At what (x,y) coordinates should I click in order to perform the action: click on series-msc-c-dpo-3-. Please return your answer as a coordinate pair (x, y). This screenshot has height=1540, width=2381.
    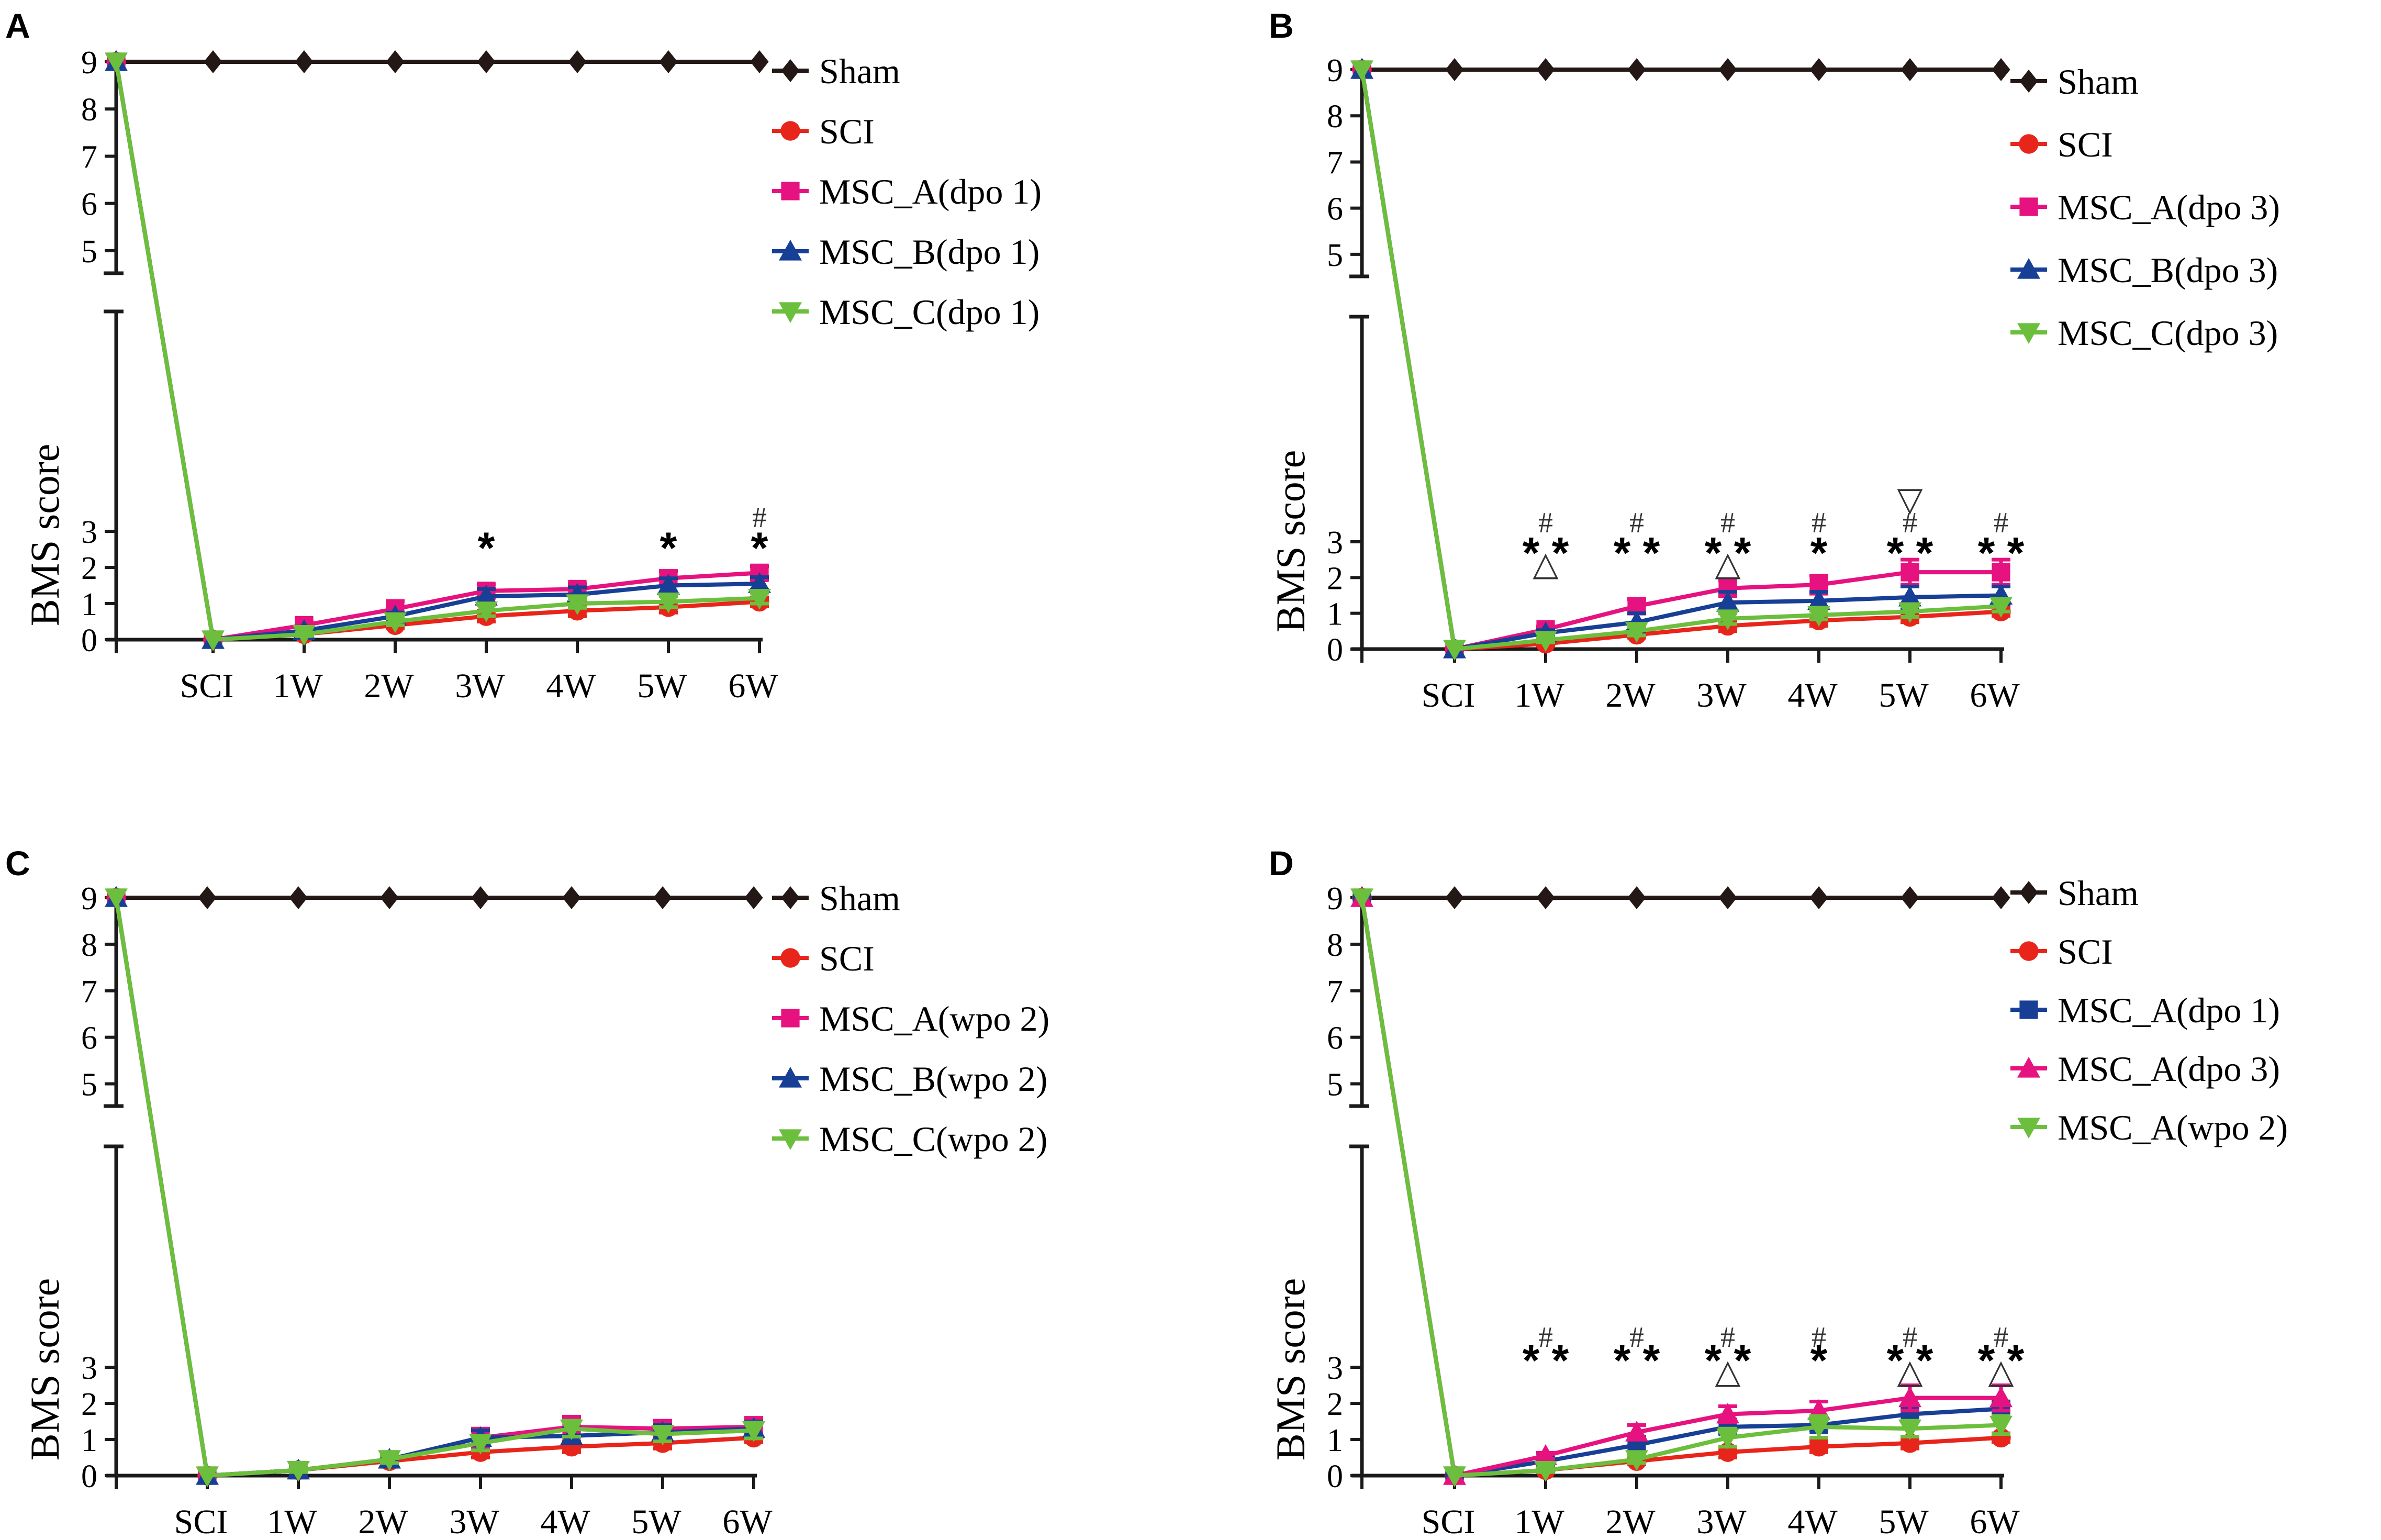
    Looking at the image, I should click on (1682, 360).